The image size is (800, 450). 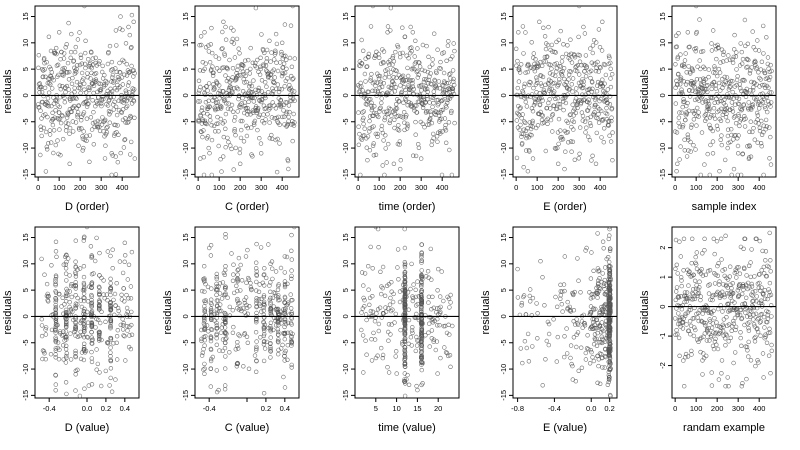 I want to click on x-tick-label: 15, so click(x=417, y=408).